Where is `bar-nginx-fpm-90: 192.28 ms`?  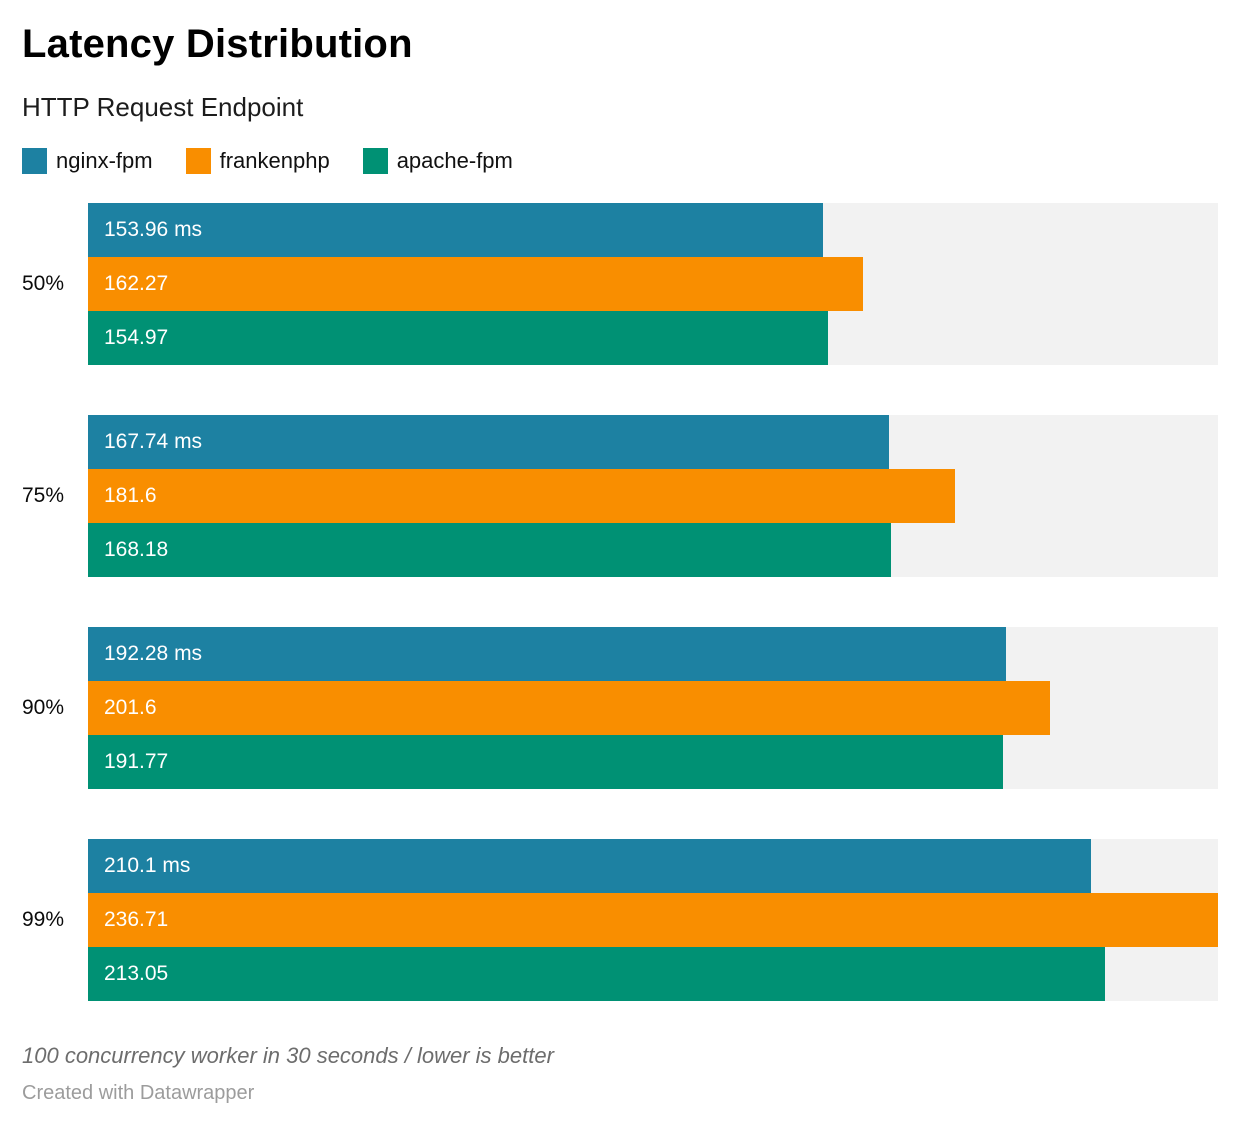 bar-nginx-fpm-90: 192.28 ms is located at coordinates (547, 654).